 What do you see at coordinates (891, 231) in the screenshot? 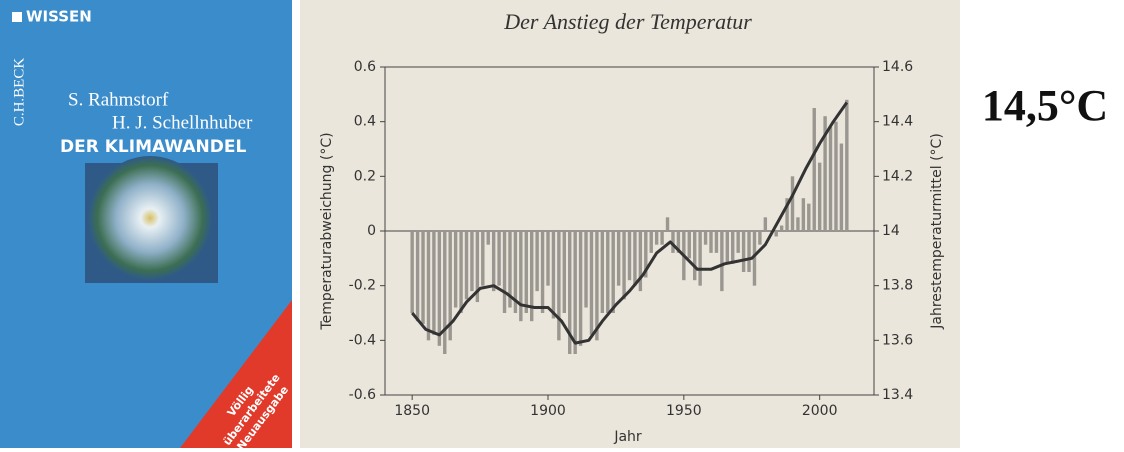
I see `y2-tick-label: 14` at bounding box center [891, 231].